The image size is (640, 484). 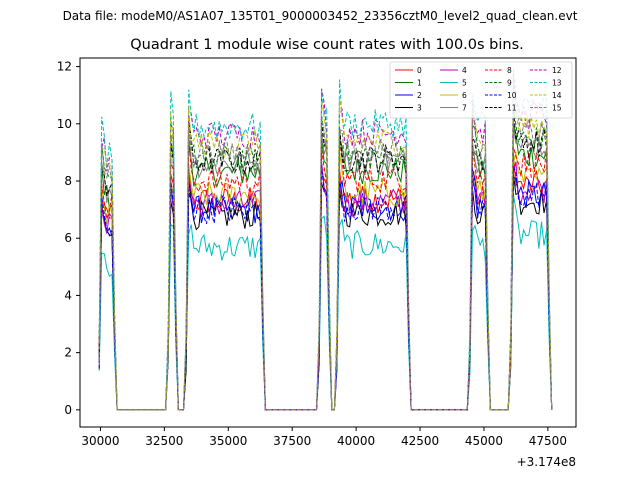 I want to click on y-tick-label: 0, so click(x=68, y=410).